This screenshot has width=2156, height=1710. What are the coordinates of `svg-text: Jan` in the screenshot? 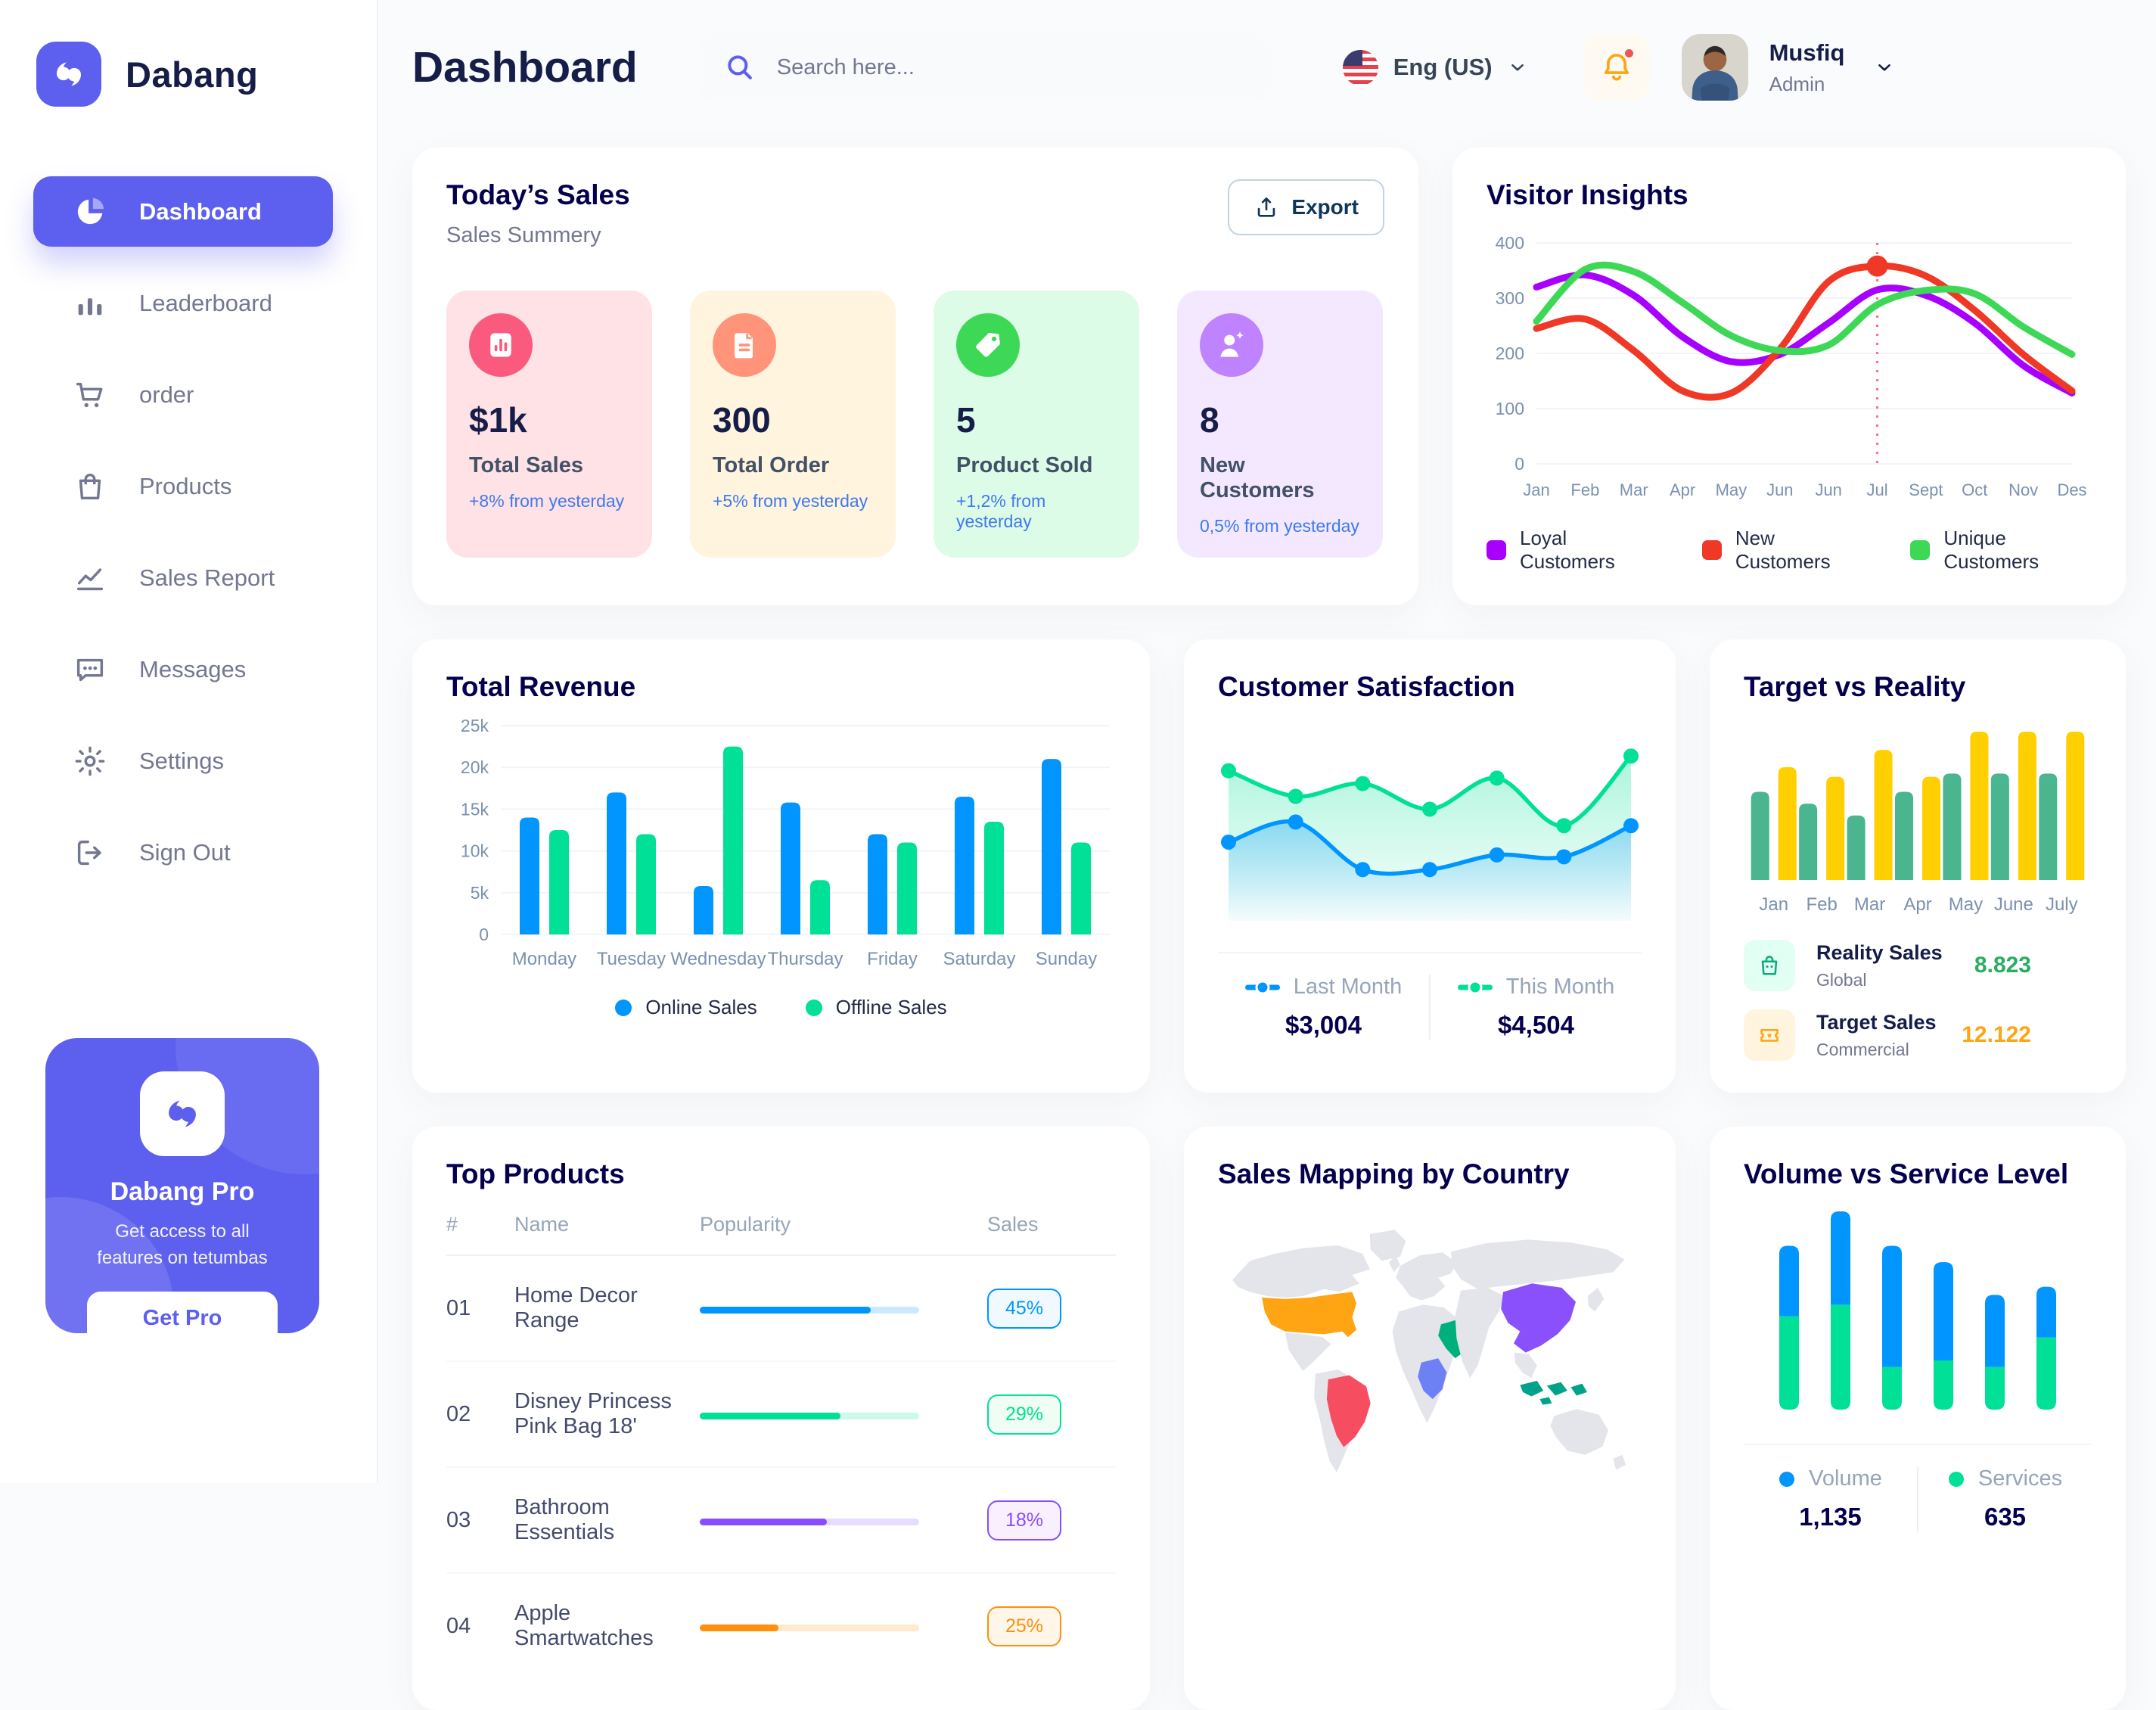 It's located at (1536, 489).